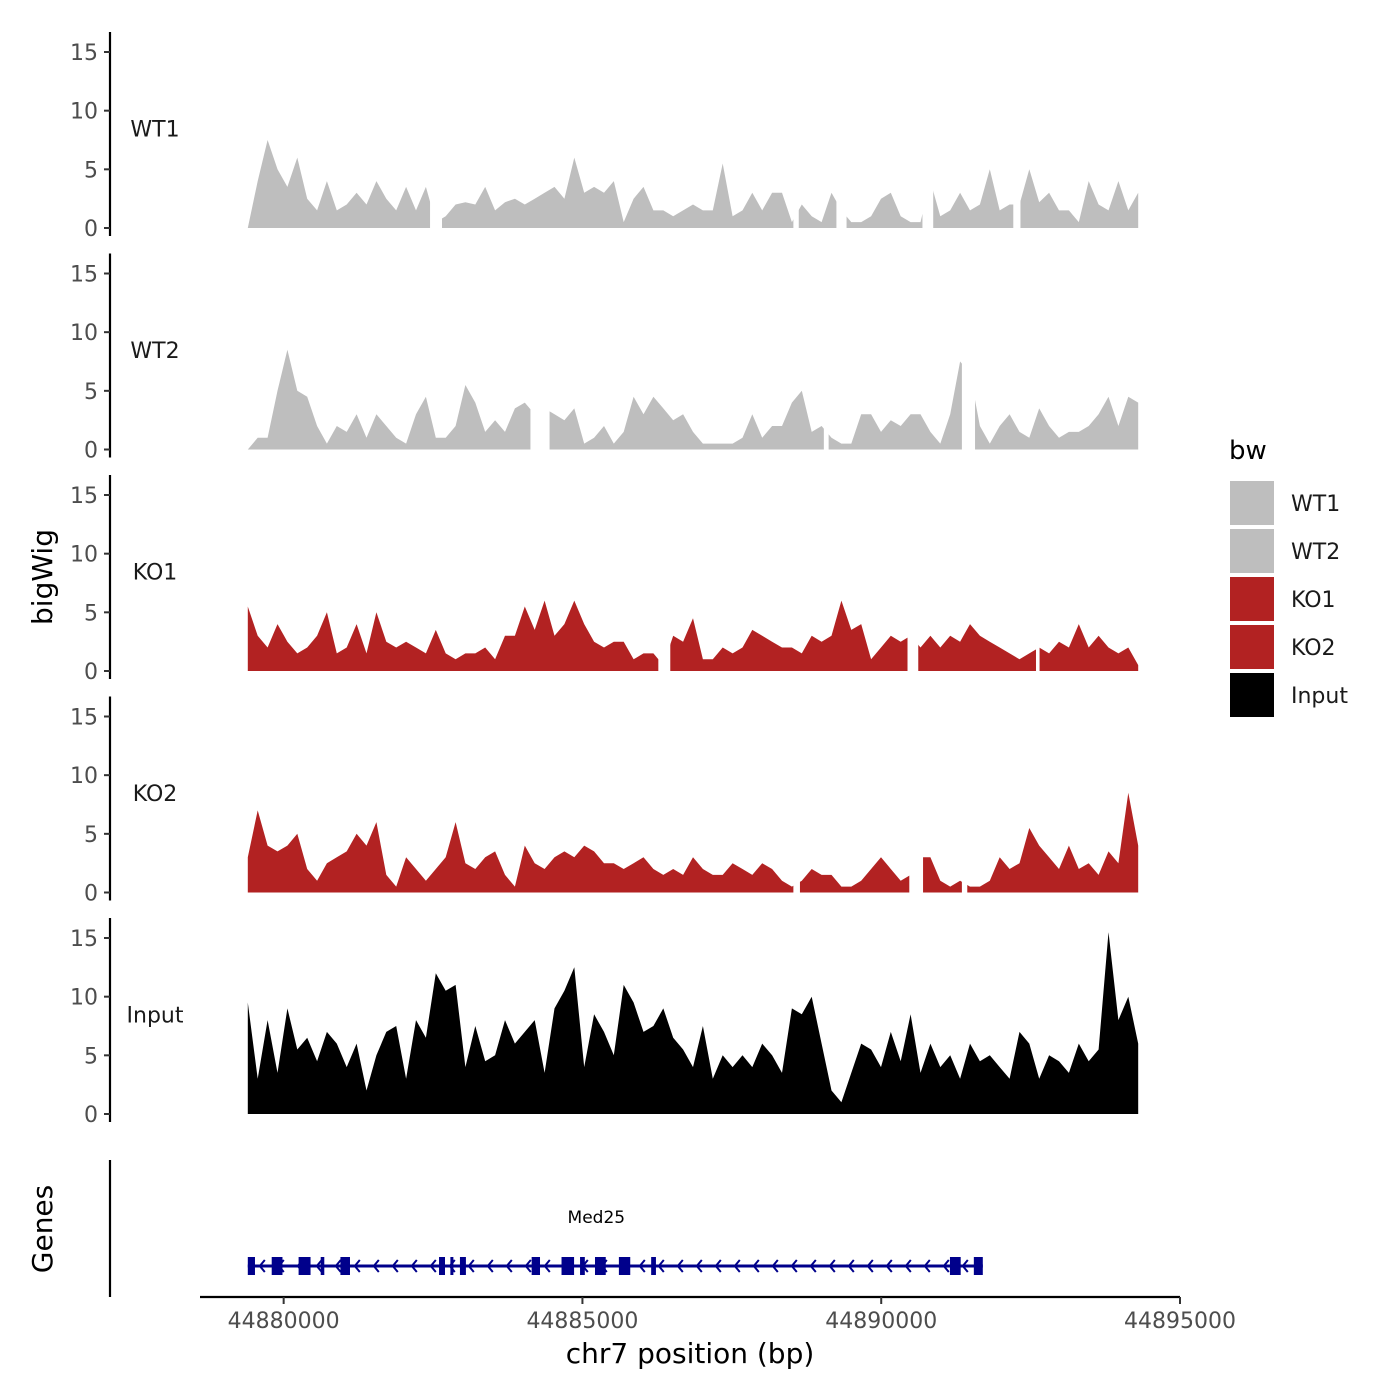 The height and width of the screenshot is (1400, 1400). What do you see at coordinates (284, 1321) in the screenshot?
I see `x-tick-label: 44880000` at bounding box center [284, 1321].